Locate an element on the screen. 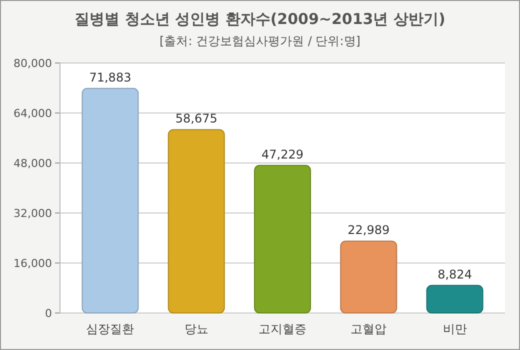 The image size is (520, 350). x-tick-label: 고혈압 is located at coordinates (368, 329).